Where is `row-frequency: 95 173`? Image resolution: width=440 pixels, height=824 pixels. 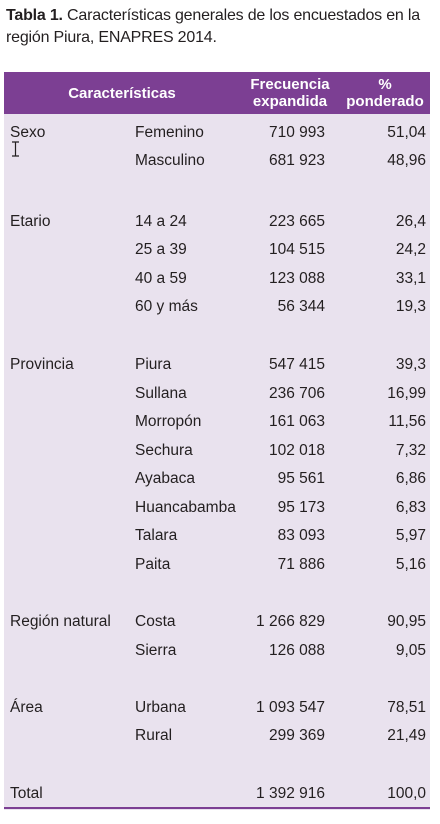 row-frequency: 95 173 is located at coordinates (301, 507).